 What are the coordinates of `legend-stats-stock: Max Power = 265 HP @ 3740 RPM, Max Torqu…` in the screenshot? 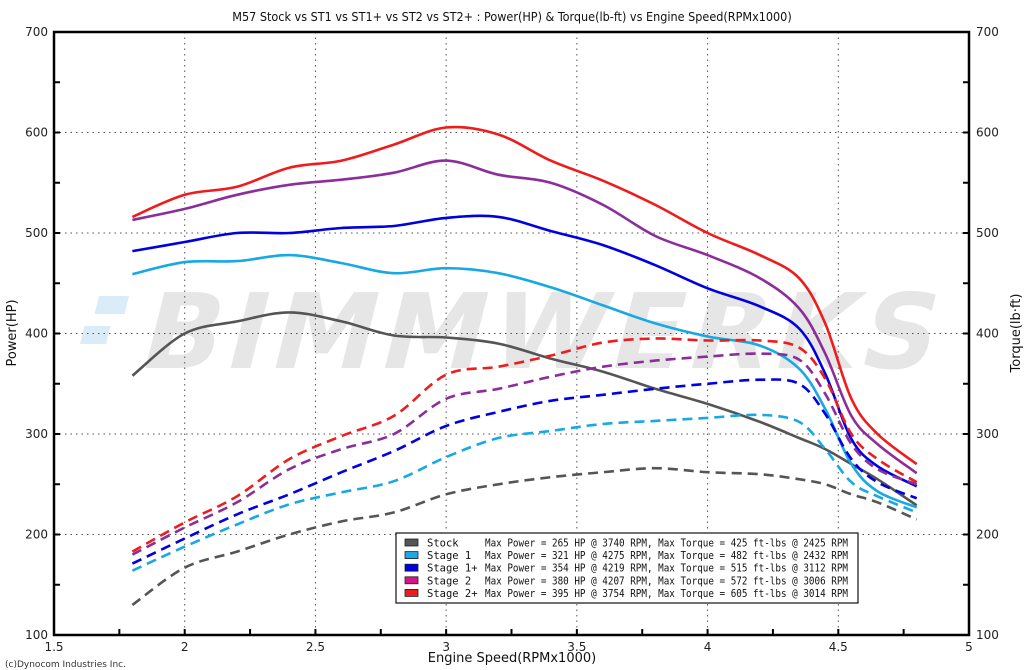 It's located at (666, 544).